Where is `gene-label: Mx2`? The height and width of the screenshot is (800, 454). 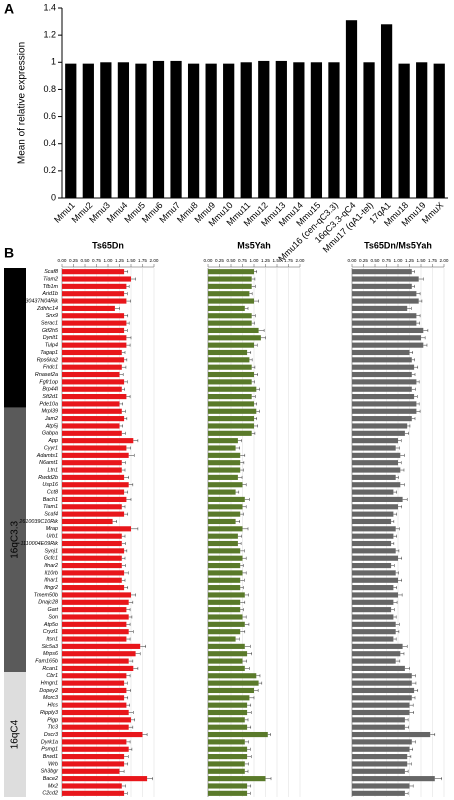 gene-label: Mx2 is located at coordinates (53, 786).